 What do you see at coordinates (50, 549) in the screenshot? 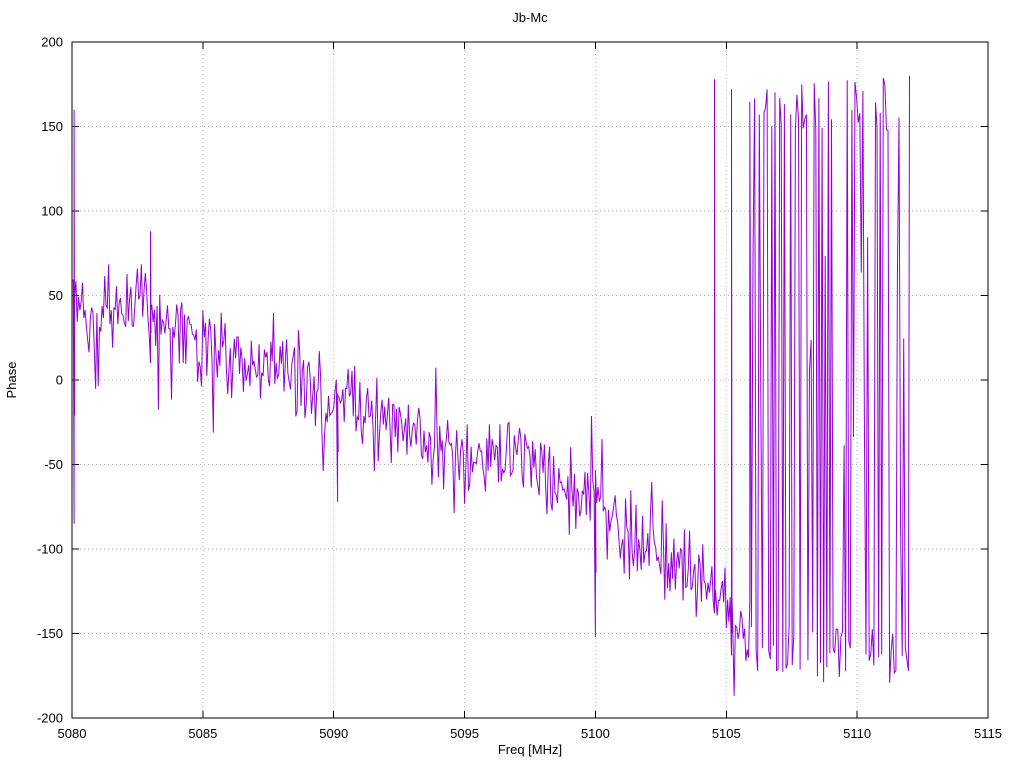
I see `y-tick-label: -100` at bounding box center [50, 549].